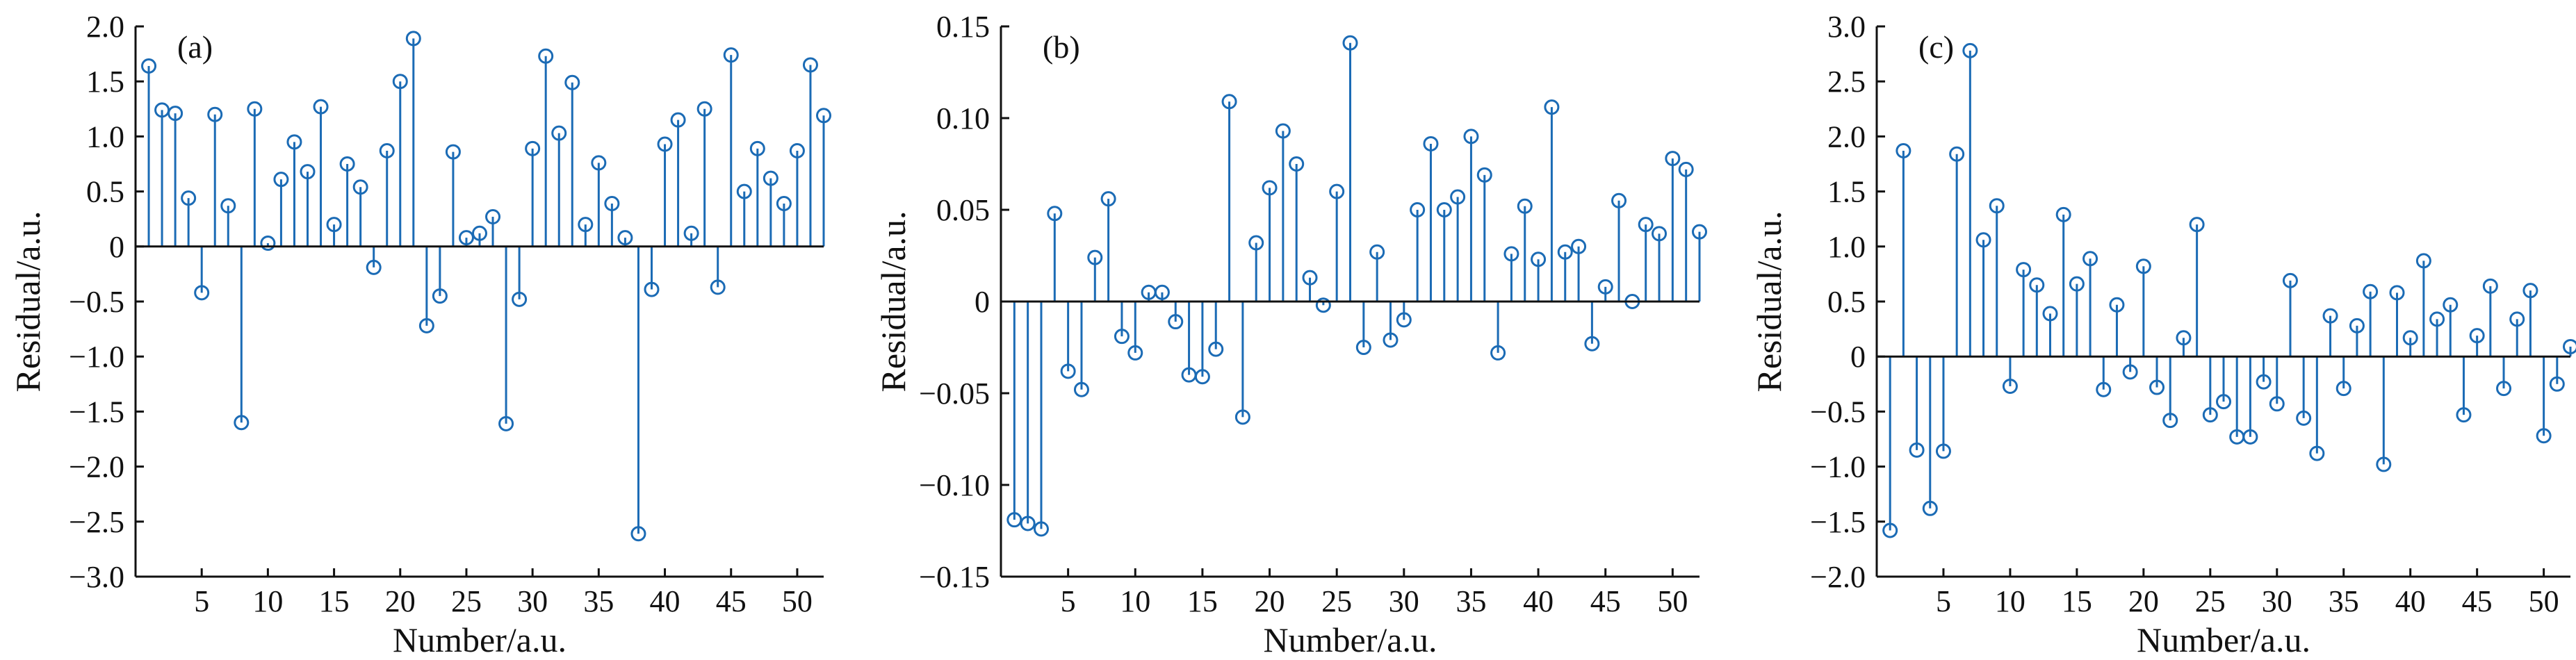 This screenshot has height=660, width=2576. Describe the element at coordinates (96, 577) in the screenshot. I see `y-tick-label: −3.0` at that location.